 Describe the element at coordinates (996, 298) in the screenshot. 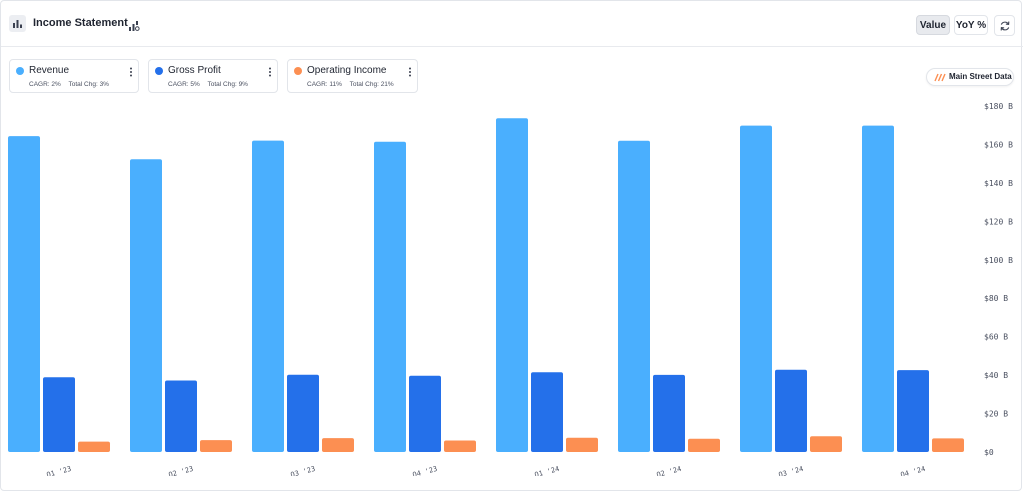

I see `y-tick-label: $80 B` at that location.